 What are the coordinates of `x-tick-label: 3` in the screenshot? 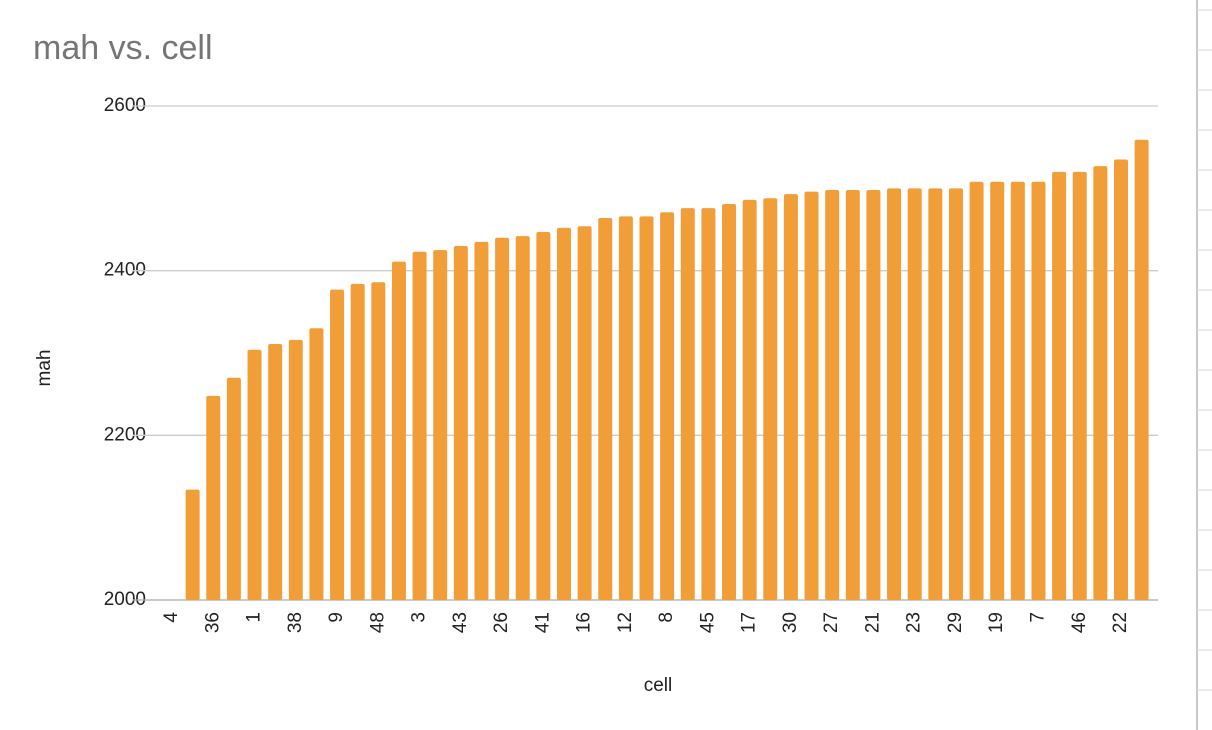 It's located at (419, 617).